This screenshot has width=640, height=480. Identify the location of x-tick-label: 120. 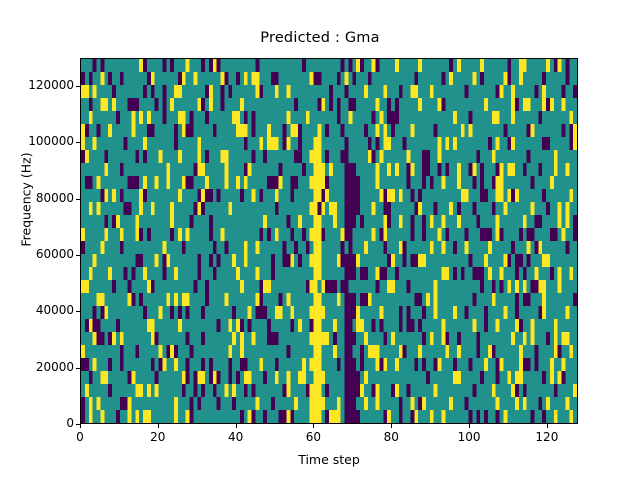
(547, 437).